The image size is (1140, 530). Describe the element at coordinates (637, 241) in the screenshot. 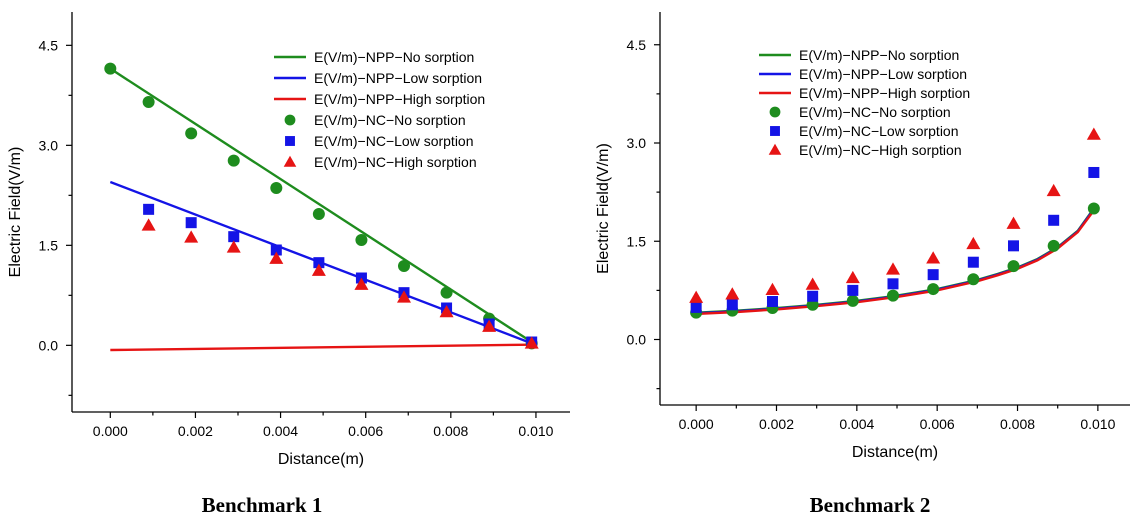

I see `y-tick-label: 1.5` at that location.